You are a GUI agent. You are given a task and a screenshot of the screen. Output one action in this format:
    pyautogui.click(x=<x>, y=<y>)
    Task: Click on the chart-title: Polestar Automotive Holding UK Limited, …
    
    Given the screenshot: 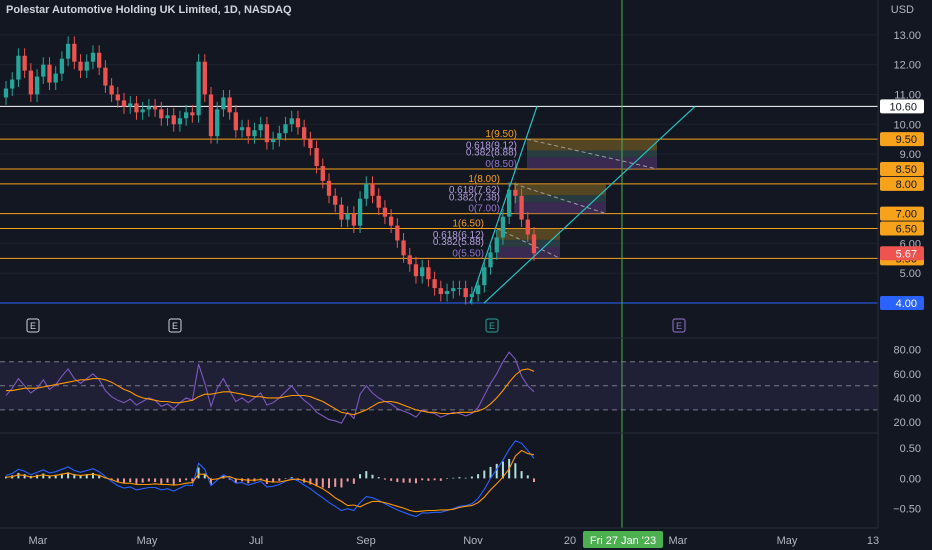 What is the action you would take?
    pyautogui.click(x=149, y=10)
    